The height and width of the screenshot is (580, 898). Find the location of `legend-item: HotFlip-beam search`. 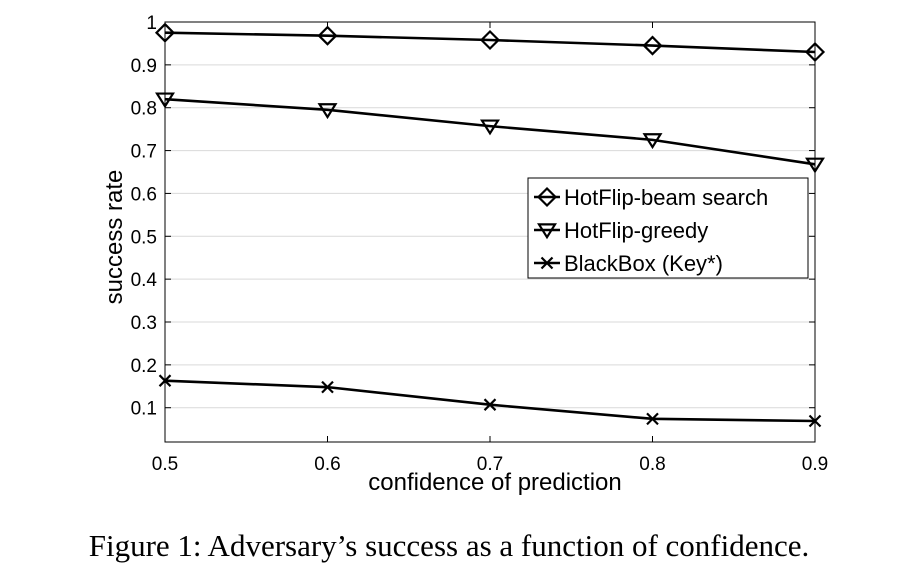

legend-item: HotFlip-beam search is located at coordinates (651, 197).